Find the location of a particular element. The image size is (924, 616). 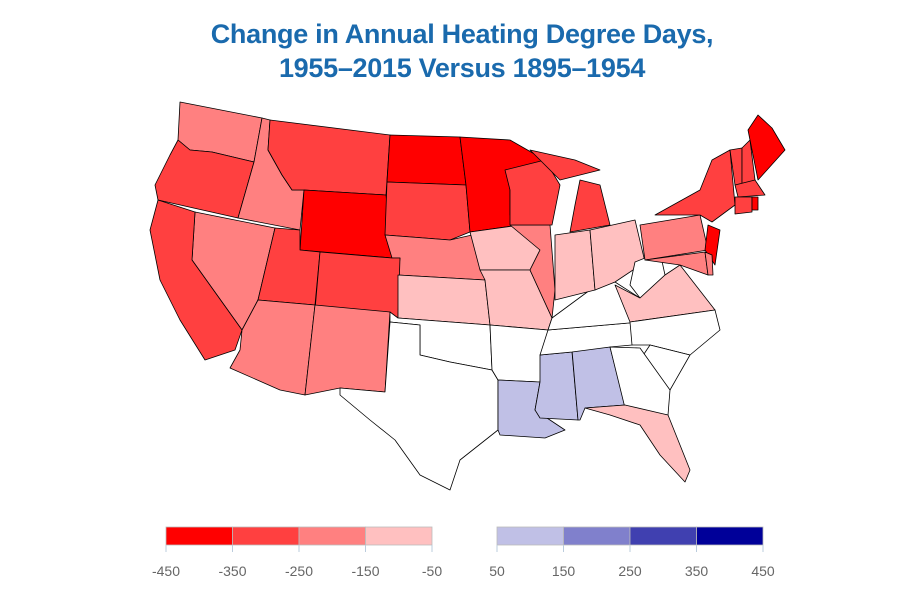

state-ma is located at coordinates (750, 188).